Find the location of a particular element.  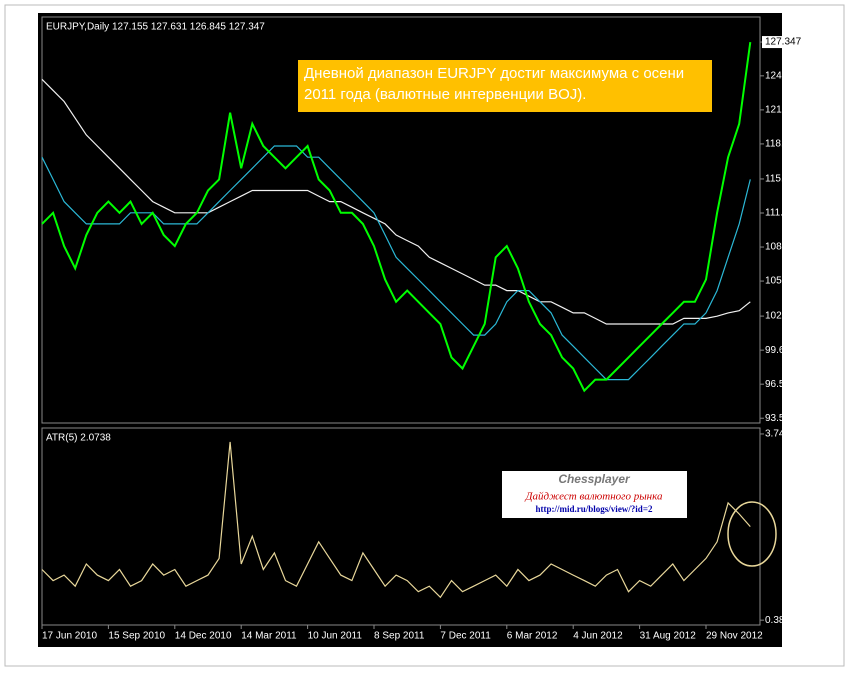

x-tick-label: 14 Mar 2011 is located at coordinates (269, 636).